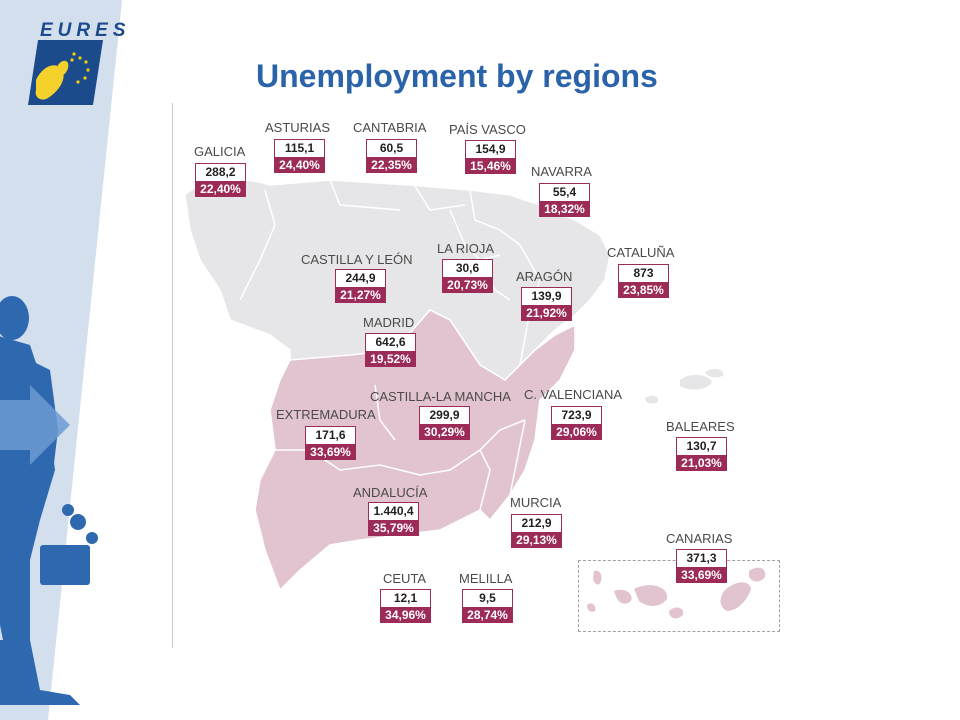 This screenshot has height=720, width=960. I want to click on sidebar-decoration, so click(61, 360).